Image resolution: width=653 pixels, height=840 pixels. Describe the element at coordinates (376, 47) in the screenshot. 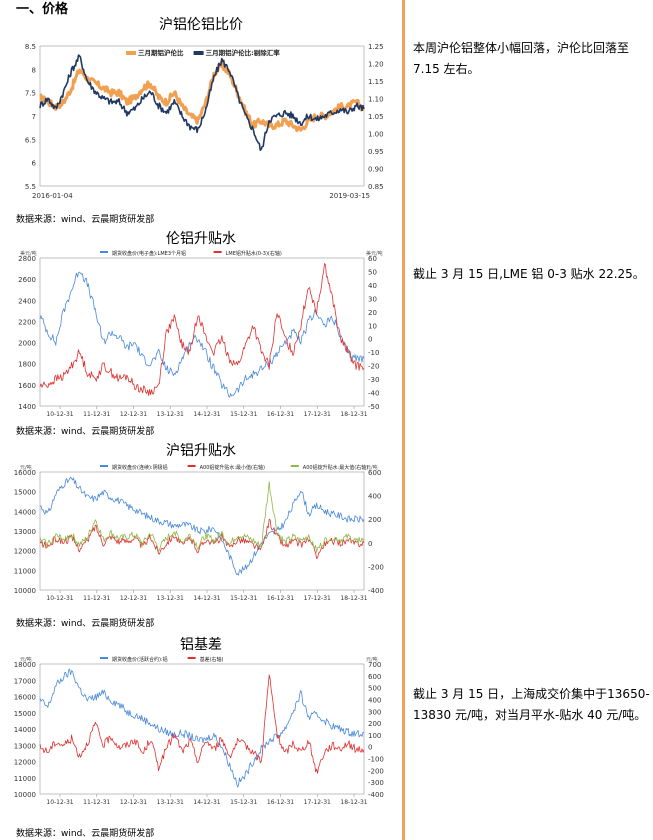

I see `y-right-tick-label: 1.25` at that location.